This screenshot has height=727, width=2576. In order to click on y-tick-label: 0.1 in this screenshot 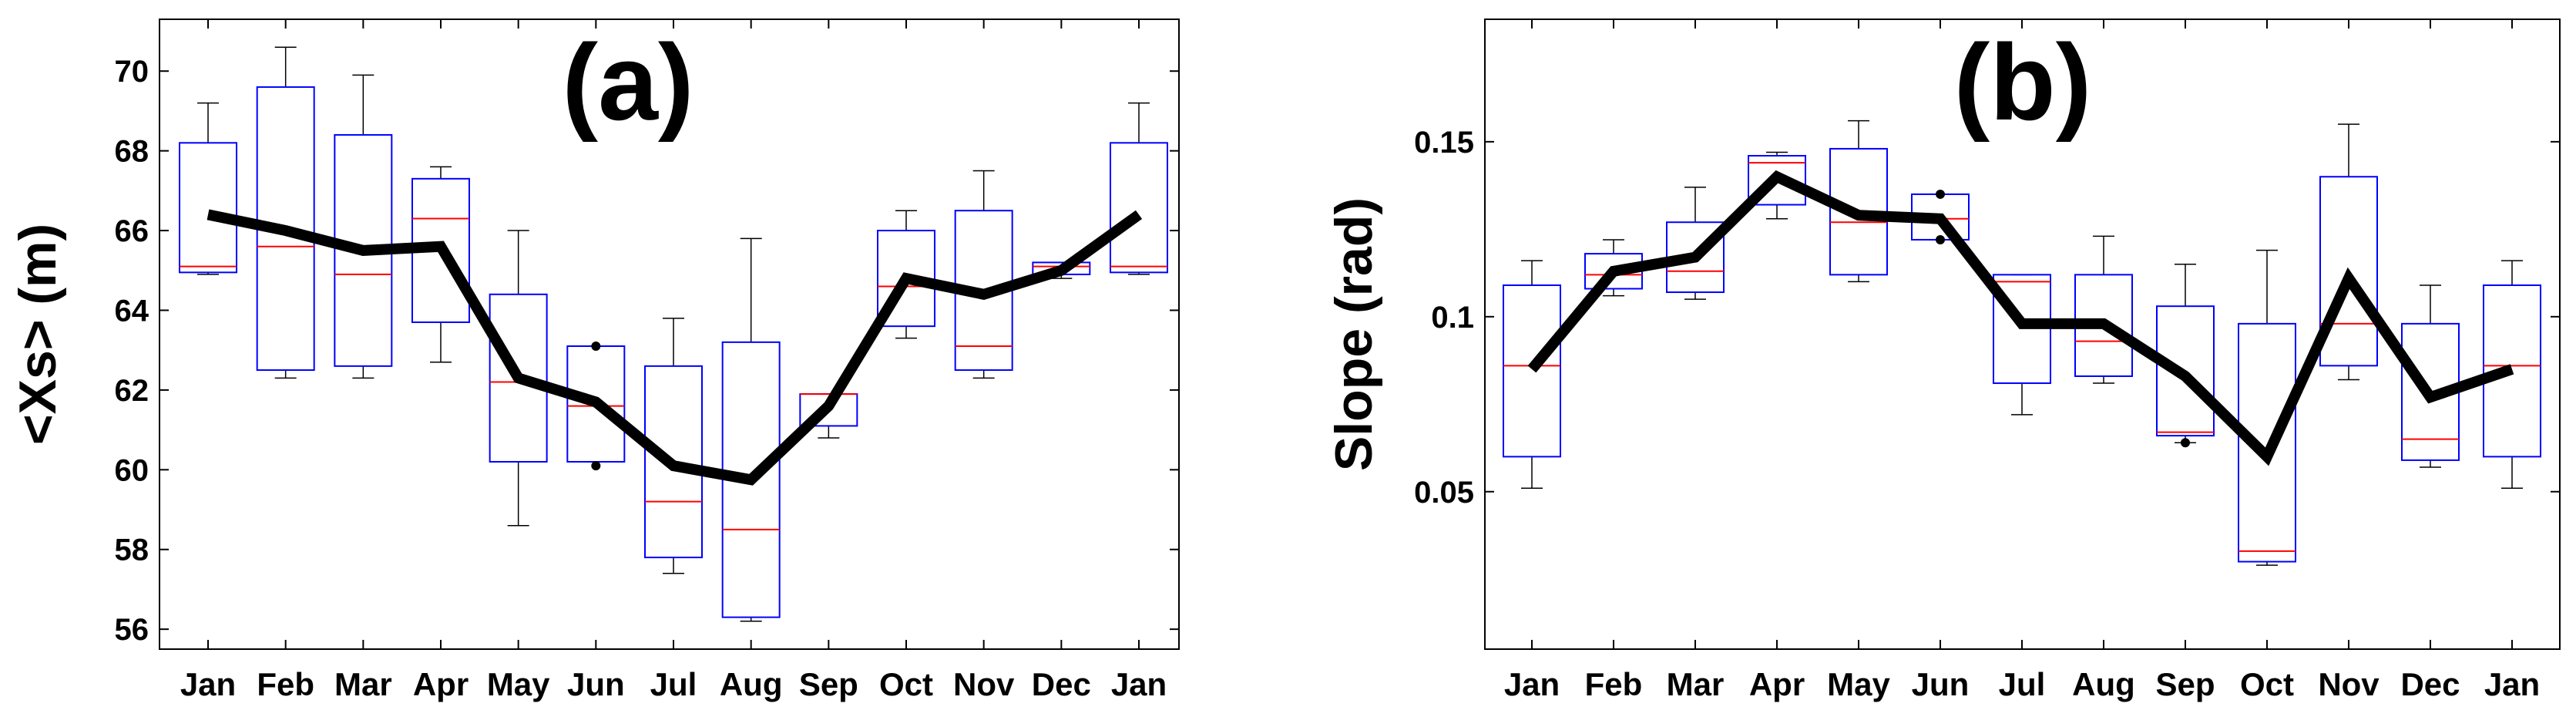, I will do `click(1452, 318)`.